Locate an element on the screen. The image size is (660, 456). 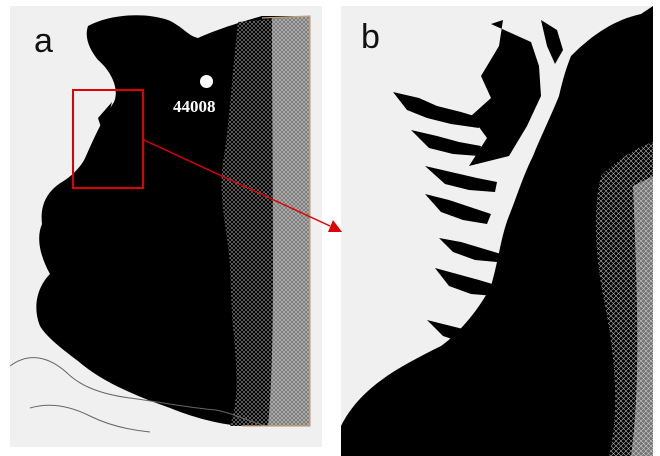
panel-label-a: a is located at coordinates (43, 41).